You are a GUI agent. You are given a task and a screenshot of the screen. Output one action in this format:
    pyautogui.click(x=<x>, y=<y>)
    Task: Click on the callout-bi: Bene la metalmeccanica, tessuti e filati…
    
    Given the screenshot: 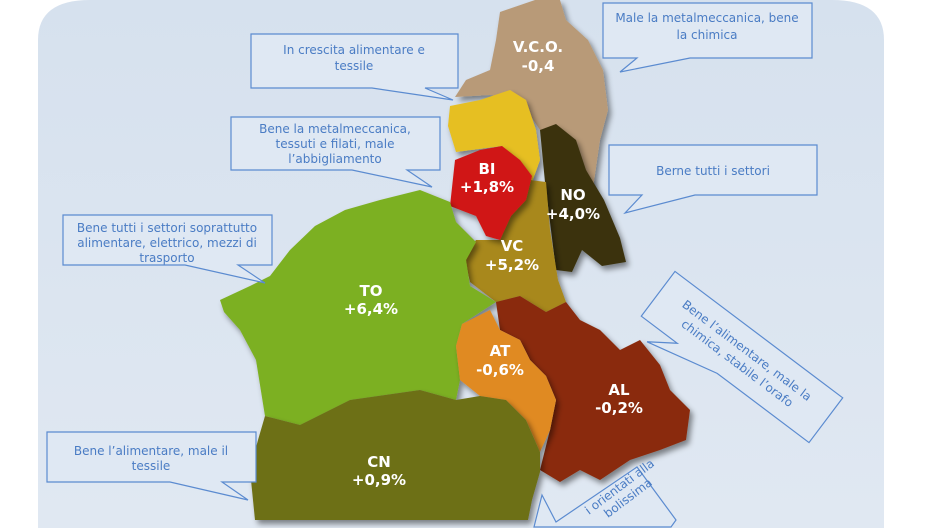 What is the action you would take?
    pyautogui.click(x=335, y=152)
    